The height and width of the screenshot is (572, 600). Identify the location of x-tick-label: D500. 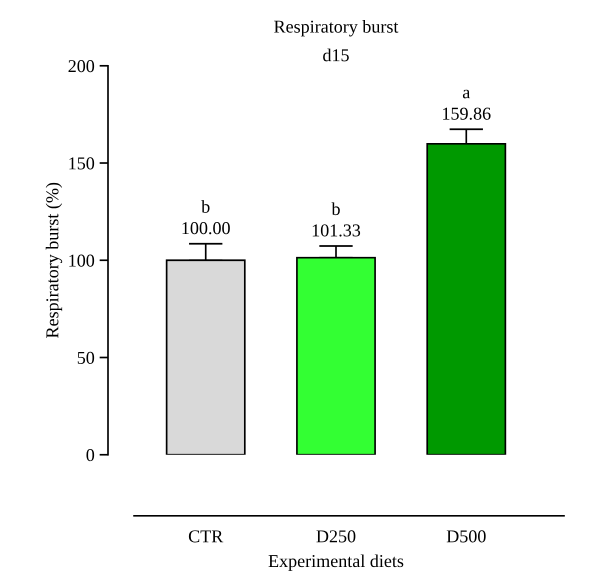
(466, 536).